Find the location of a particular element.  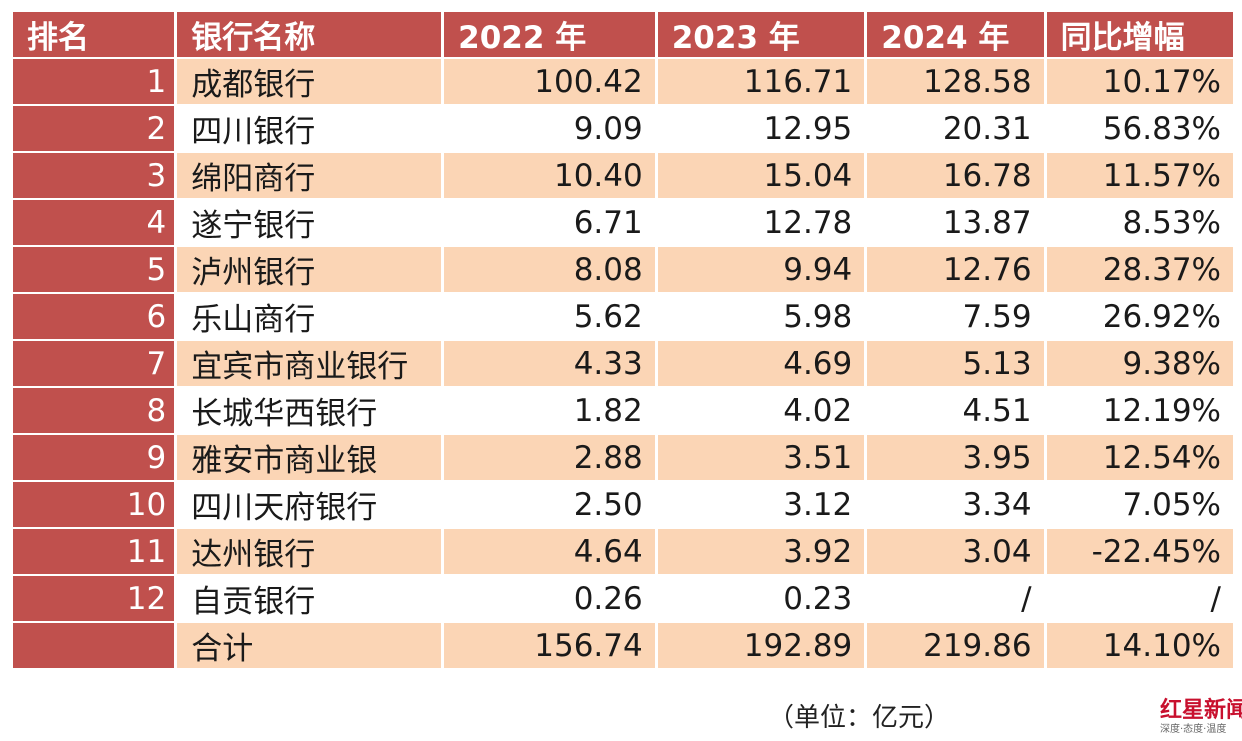

value-2022-cell: 6.71 is located at coordinates (549, 222).